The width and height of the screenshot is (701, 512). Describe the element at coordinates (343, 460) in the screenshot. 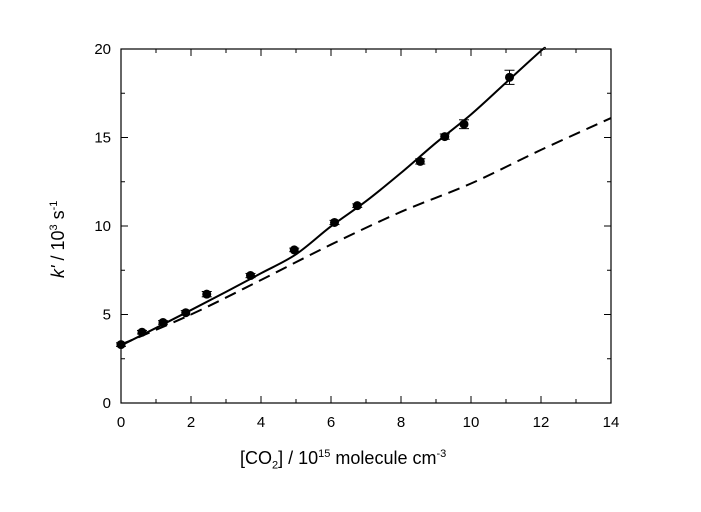

I see `x-axis-title: [CO2] / 1015 molecule cm-3` at that location.